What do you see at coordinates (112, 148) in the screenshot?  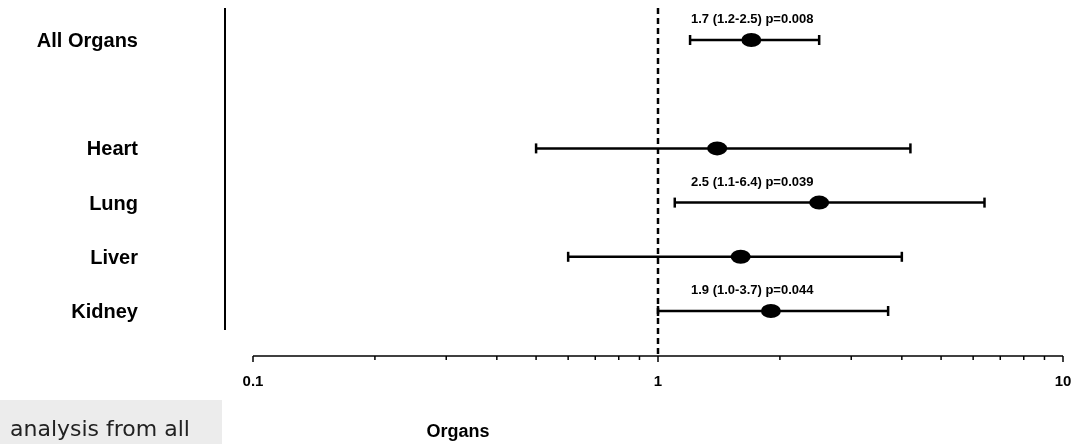 I see `y-tick-label: Heart` at bounding box center [112, 148].